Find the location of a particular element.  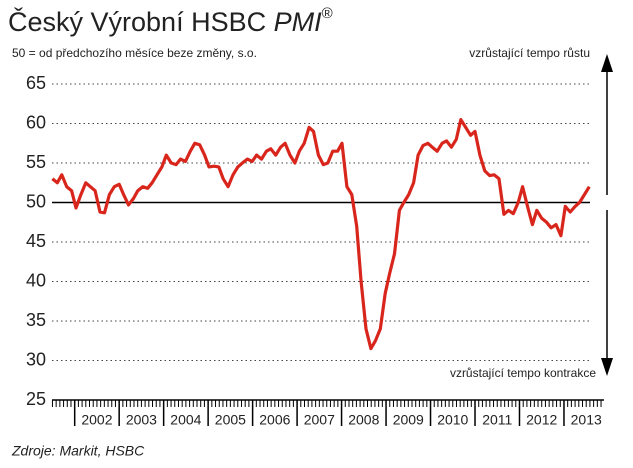

y-tick-label: 65 is located at coordinates (36, 83).